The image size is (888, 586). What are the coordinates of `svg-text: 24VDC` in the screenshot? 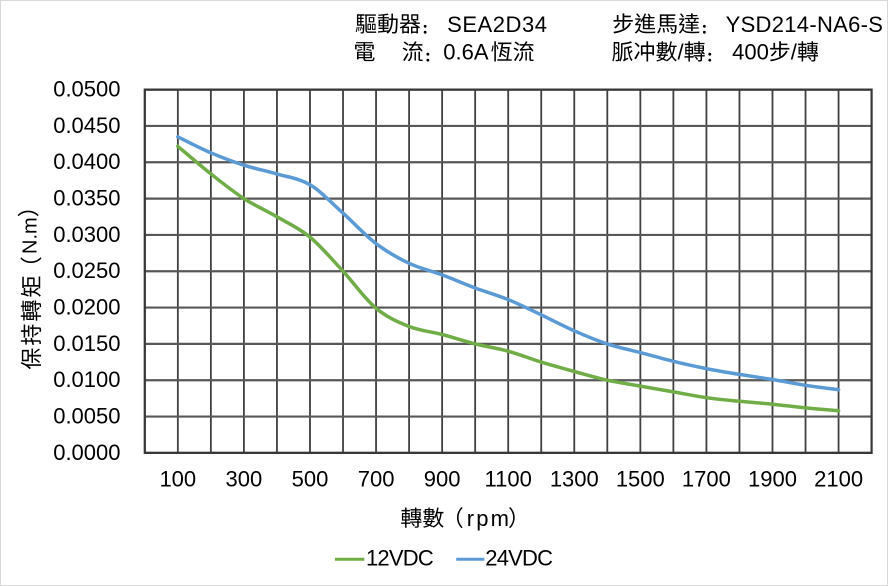 It's located at (519, 558).